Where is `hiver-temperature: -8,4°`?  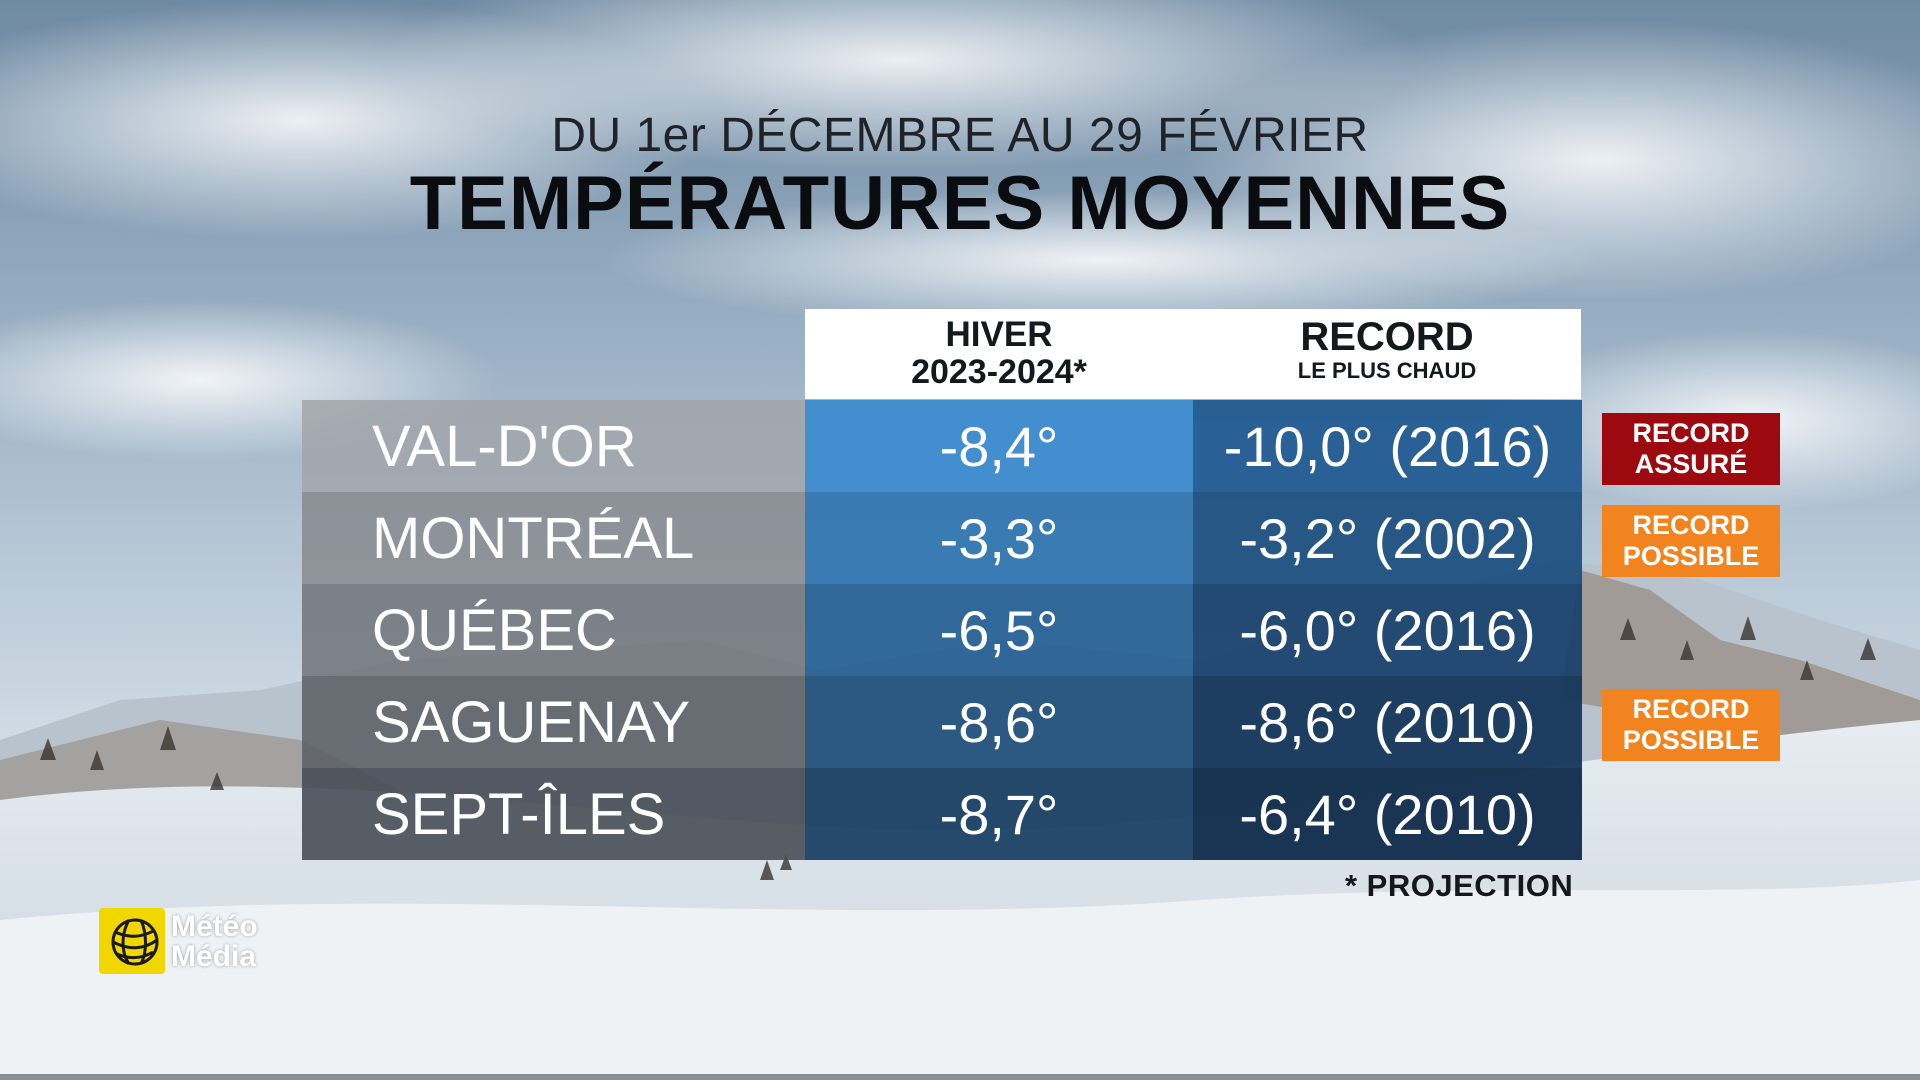
hiver-temperature: -8,4° is located at coordinates (999, 446).